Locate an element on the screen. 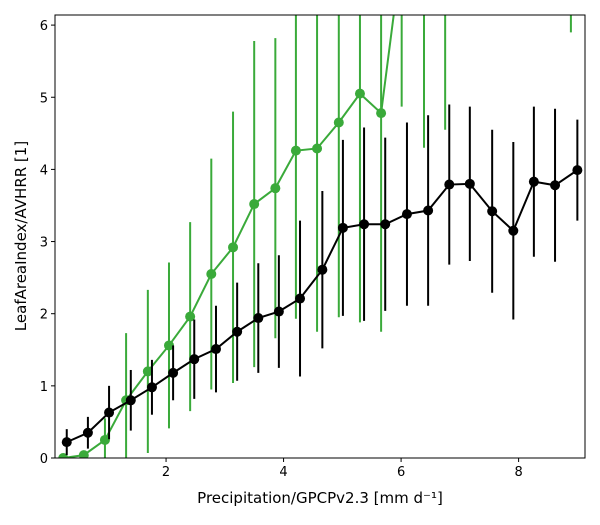 This screenshot has width=600, height=525. x-tick-label: 6 is located at coordinates (401, 472).